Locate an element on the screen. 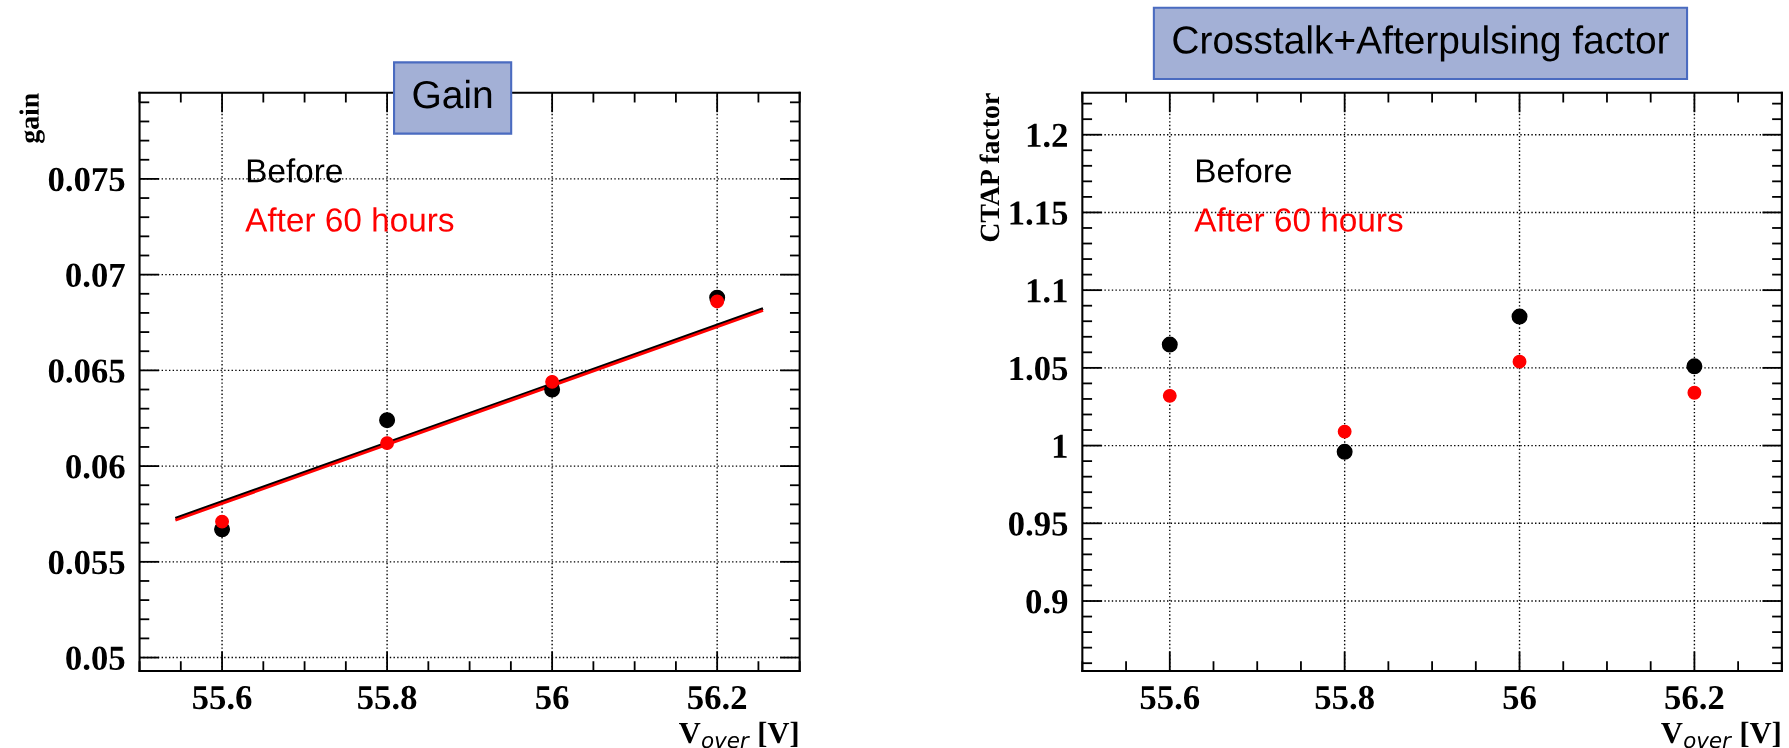 The image size is (1789, 748). chart-title: Gain is located at coordinates (452, 94).